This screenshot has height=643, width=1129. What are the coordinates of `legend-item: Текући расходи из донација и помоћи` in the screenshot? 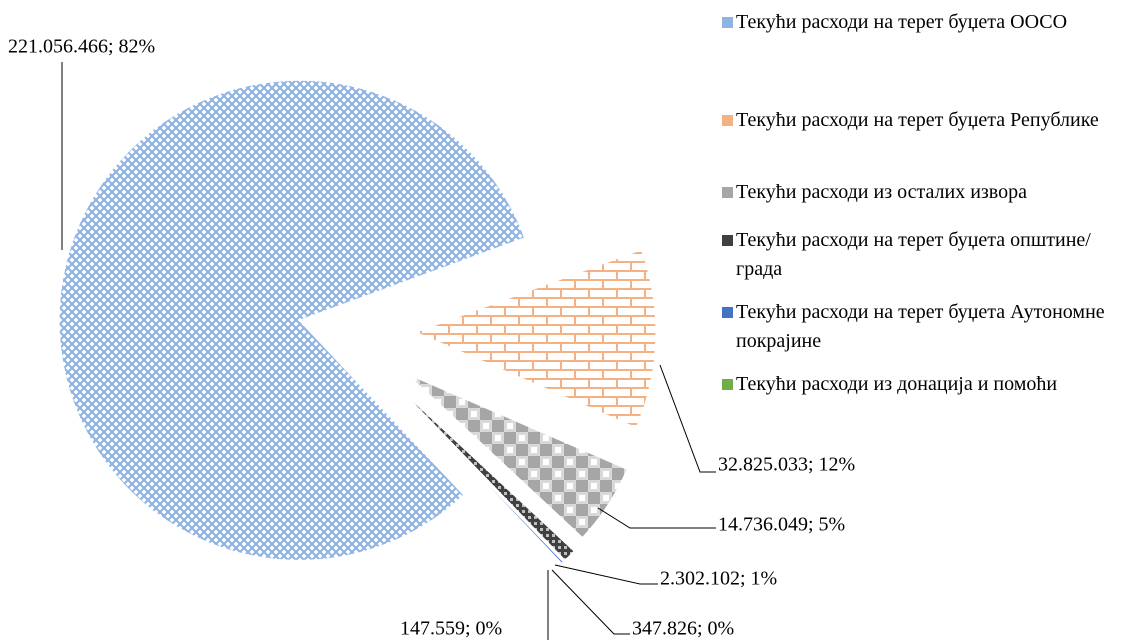 It's located at (924, 384).